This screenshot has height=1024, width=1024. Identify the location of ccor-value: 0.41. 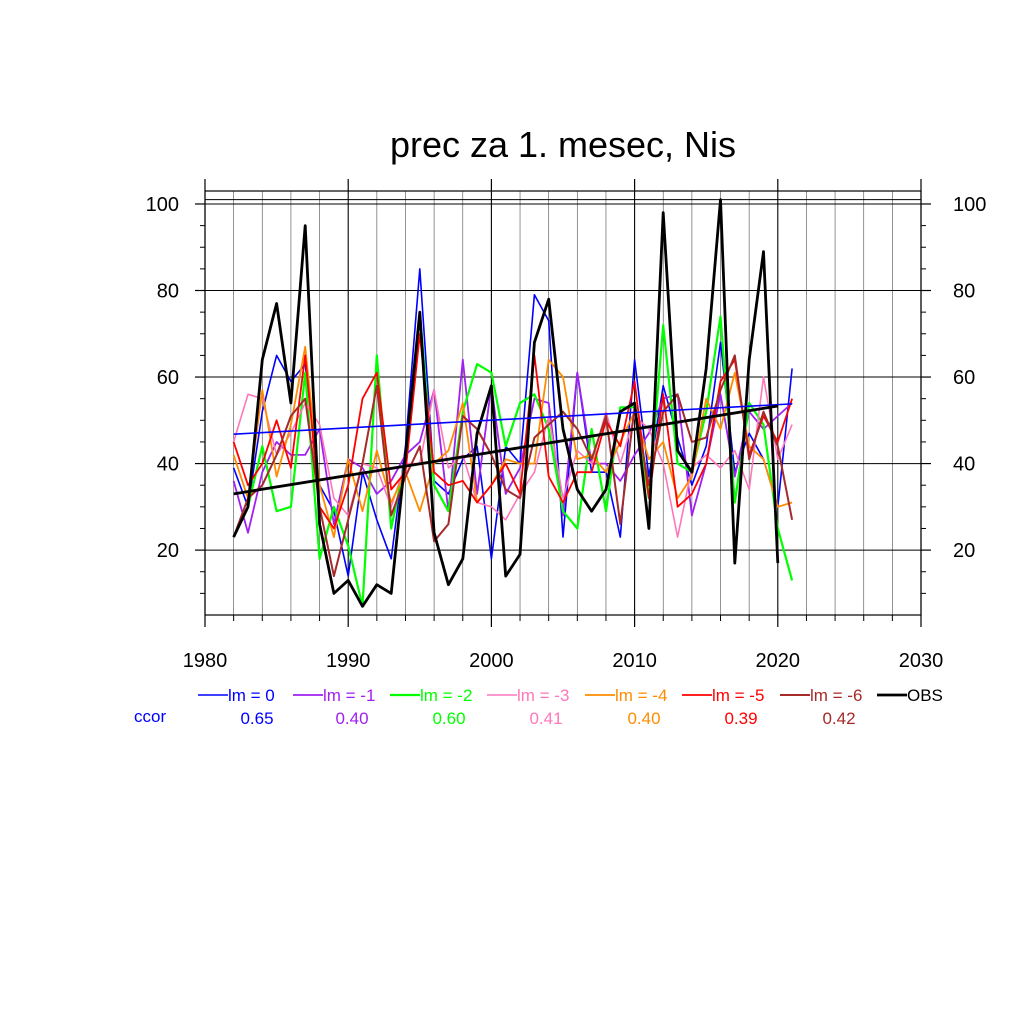
(545, 718).